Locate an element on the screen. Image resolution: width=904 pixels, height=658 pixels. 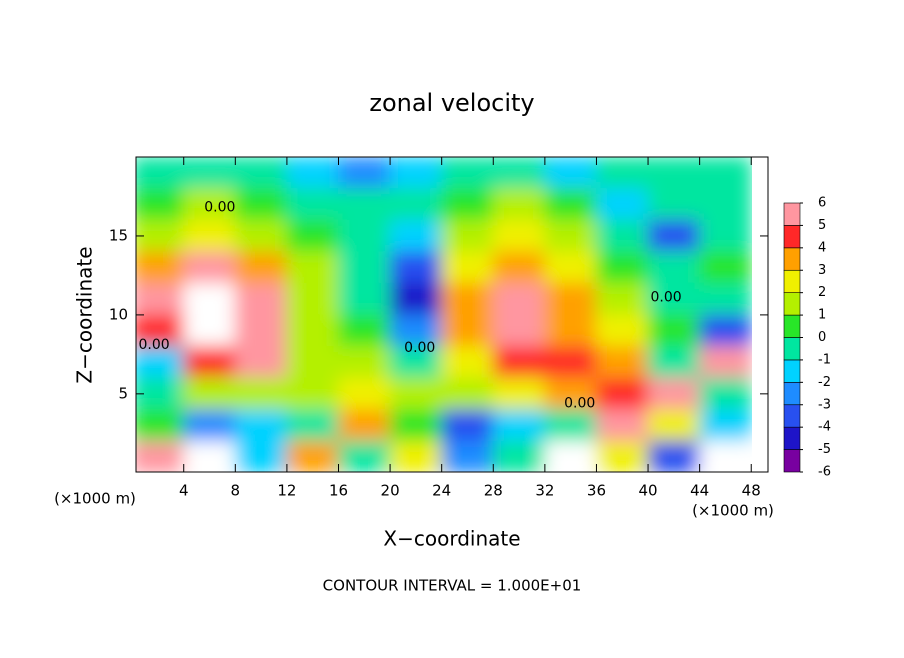
colorbar-tick-label: -4 is located at coordinates (824, 427).